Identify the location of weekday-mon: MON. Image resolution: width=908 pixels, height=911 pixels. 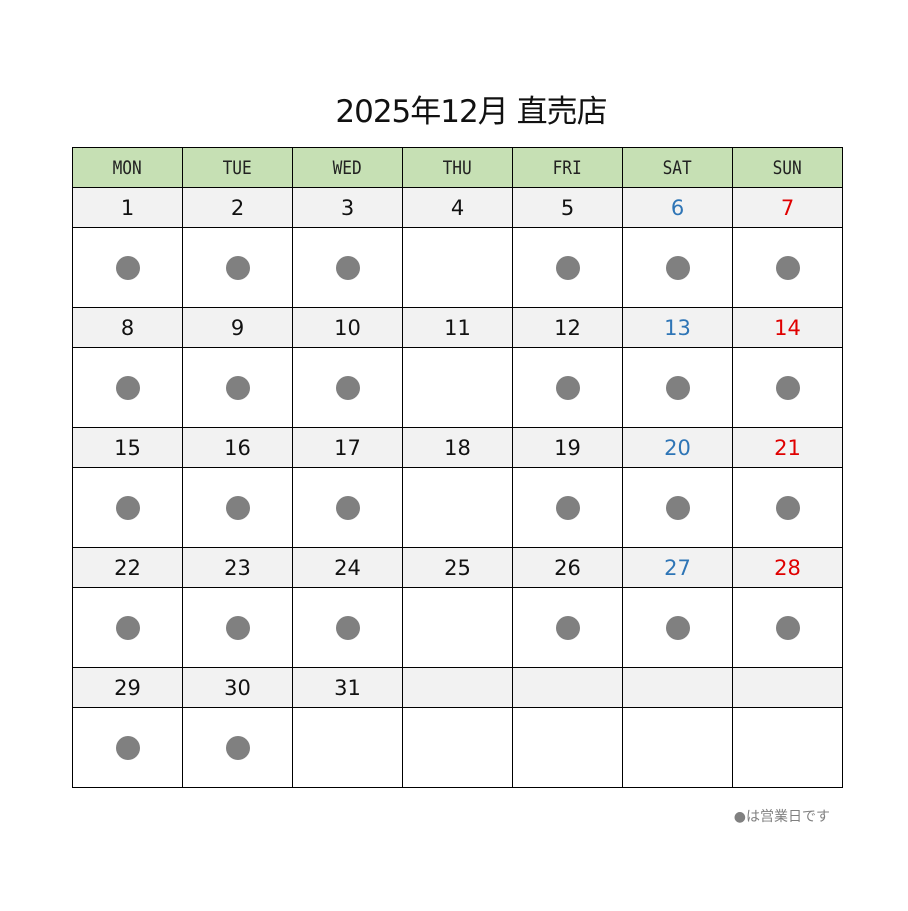
(127, 167).